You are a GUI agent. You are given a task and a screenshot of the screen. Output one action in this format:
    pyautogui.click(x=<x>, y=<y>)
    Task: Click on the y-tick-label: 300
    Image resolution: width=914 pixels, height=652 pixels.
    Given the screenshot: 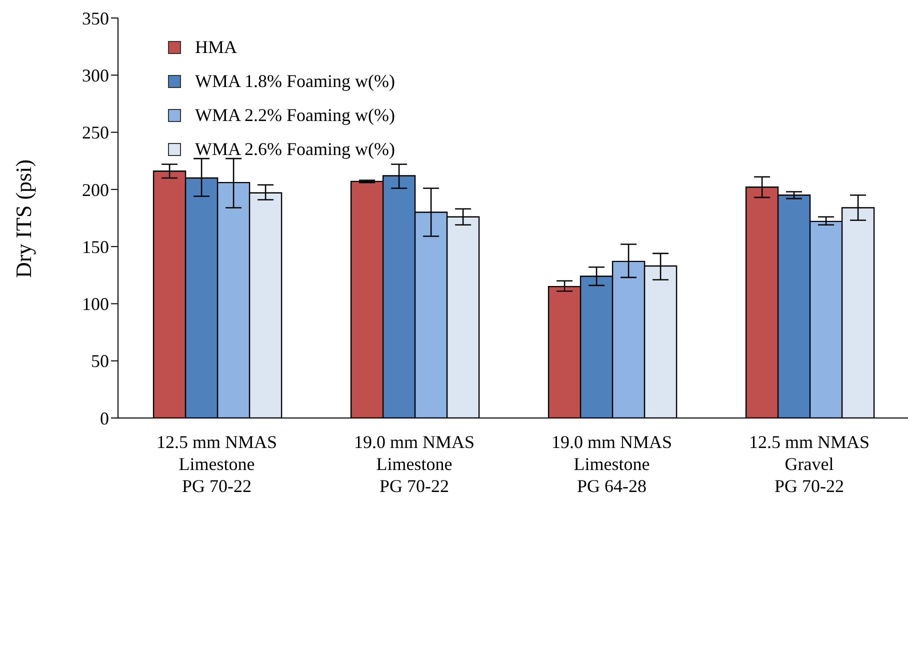 What is the action you would take?
    pyautogui.click(x=95, y=76)
    